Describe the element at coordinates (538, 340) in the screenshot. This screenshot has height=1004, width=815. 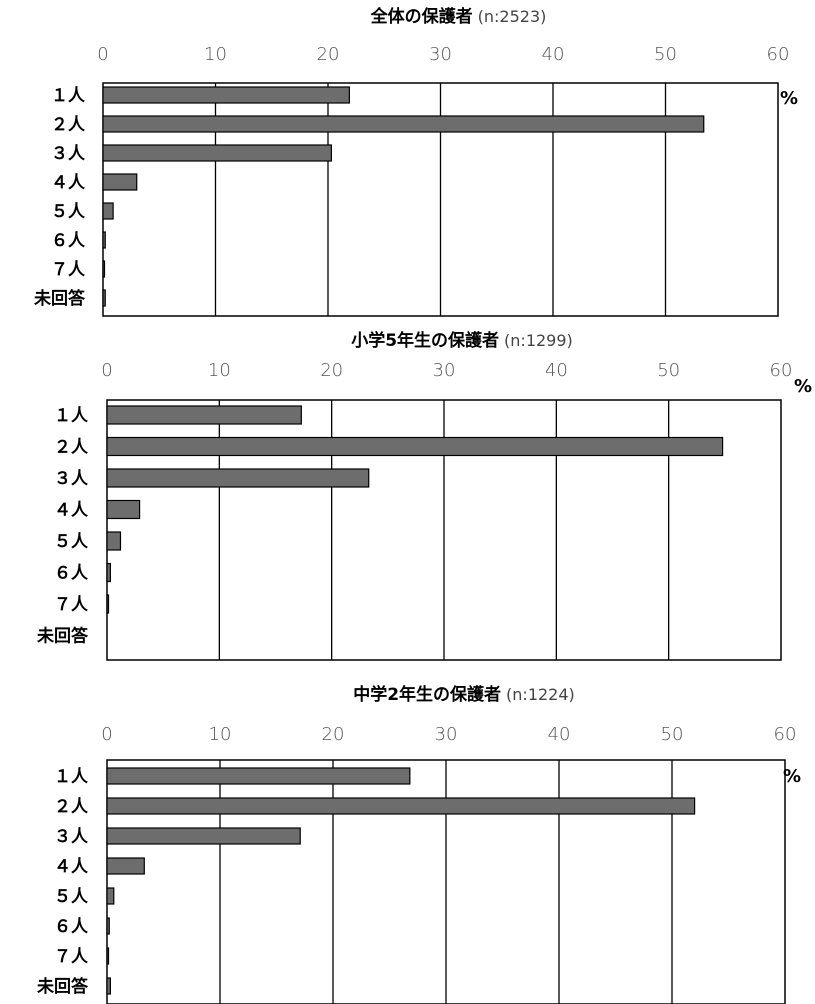
I see `chart-sample-size: (n:1299)` at that location.